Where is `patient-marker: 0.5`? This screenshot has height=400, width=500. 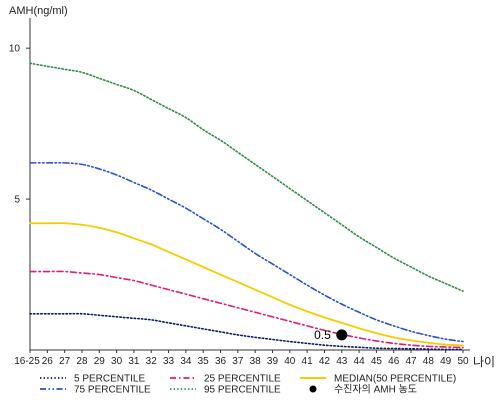 patient-marker: 0.5 is located at coordinates (331, 335).